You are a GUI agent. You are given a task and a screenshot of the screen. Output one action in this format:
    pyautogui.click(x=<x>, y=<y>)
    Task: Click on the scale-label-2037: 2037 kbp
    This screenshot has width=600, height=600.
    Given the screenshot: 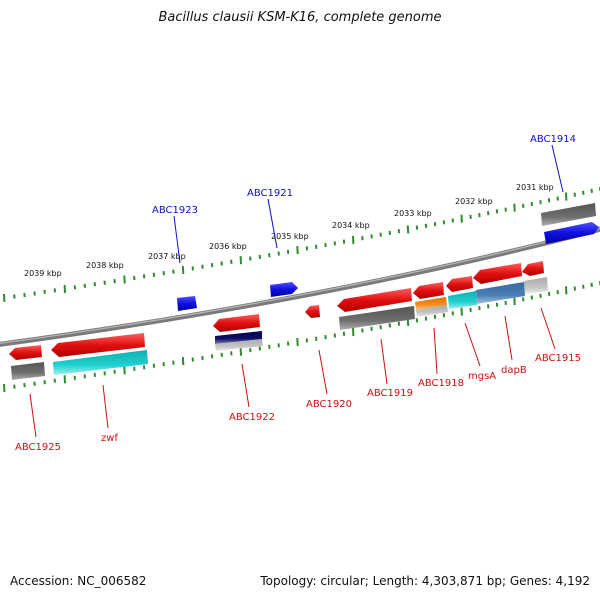 What is the action you would take?
    pyautogui.click(x=167, y=256)
    